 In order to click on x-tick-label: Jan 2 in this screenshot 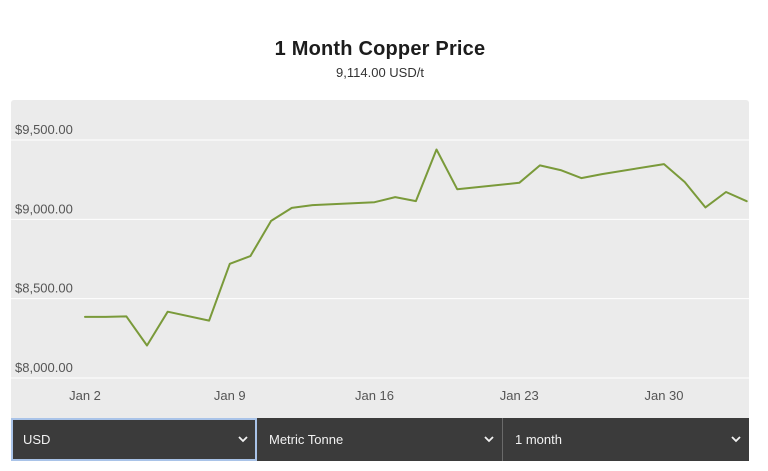, I will do `click(85, 395)`.